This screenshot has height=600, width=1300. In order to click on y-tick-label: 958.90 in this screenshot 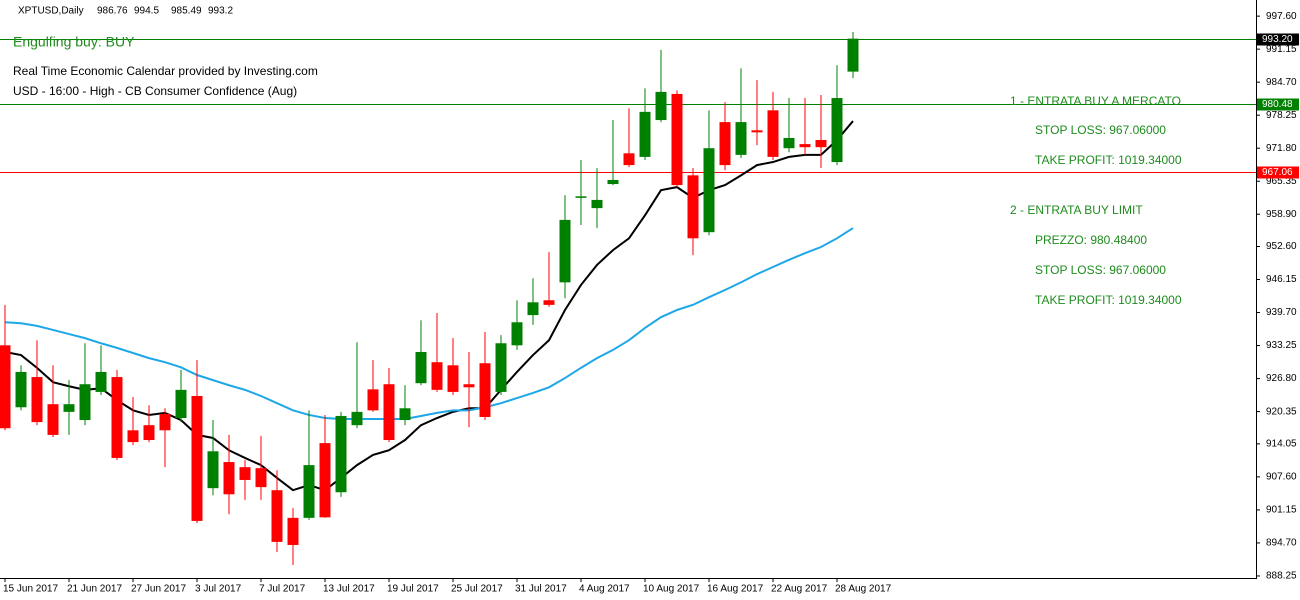, I will do `click(1281, 214)`.